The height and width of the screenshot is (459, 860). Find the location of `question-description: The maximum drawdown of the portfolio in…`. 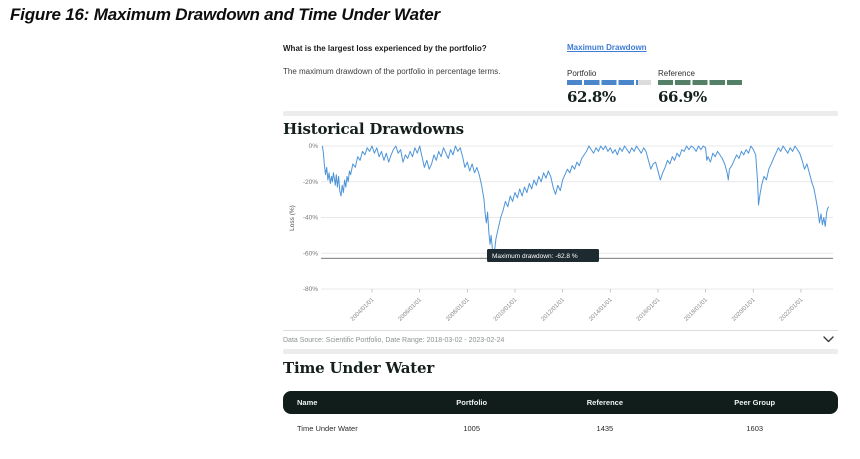

question-description: The maximum drawdown of the portfolio in… is located at coordinates (392, 71).